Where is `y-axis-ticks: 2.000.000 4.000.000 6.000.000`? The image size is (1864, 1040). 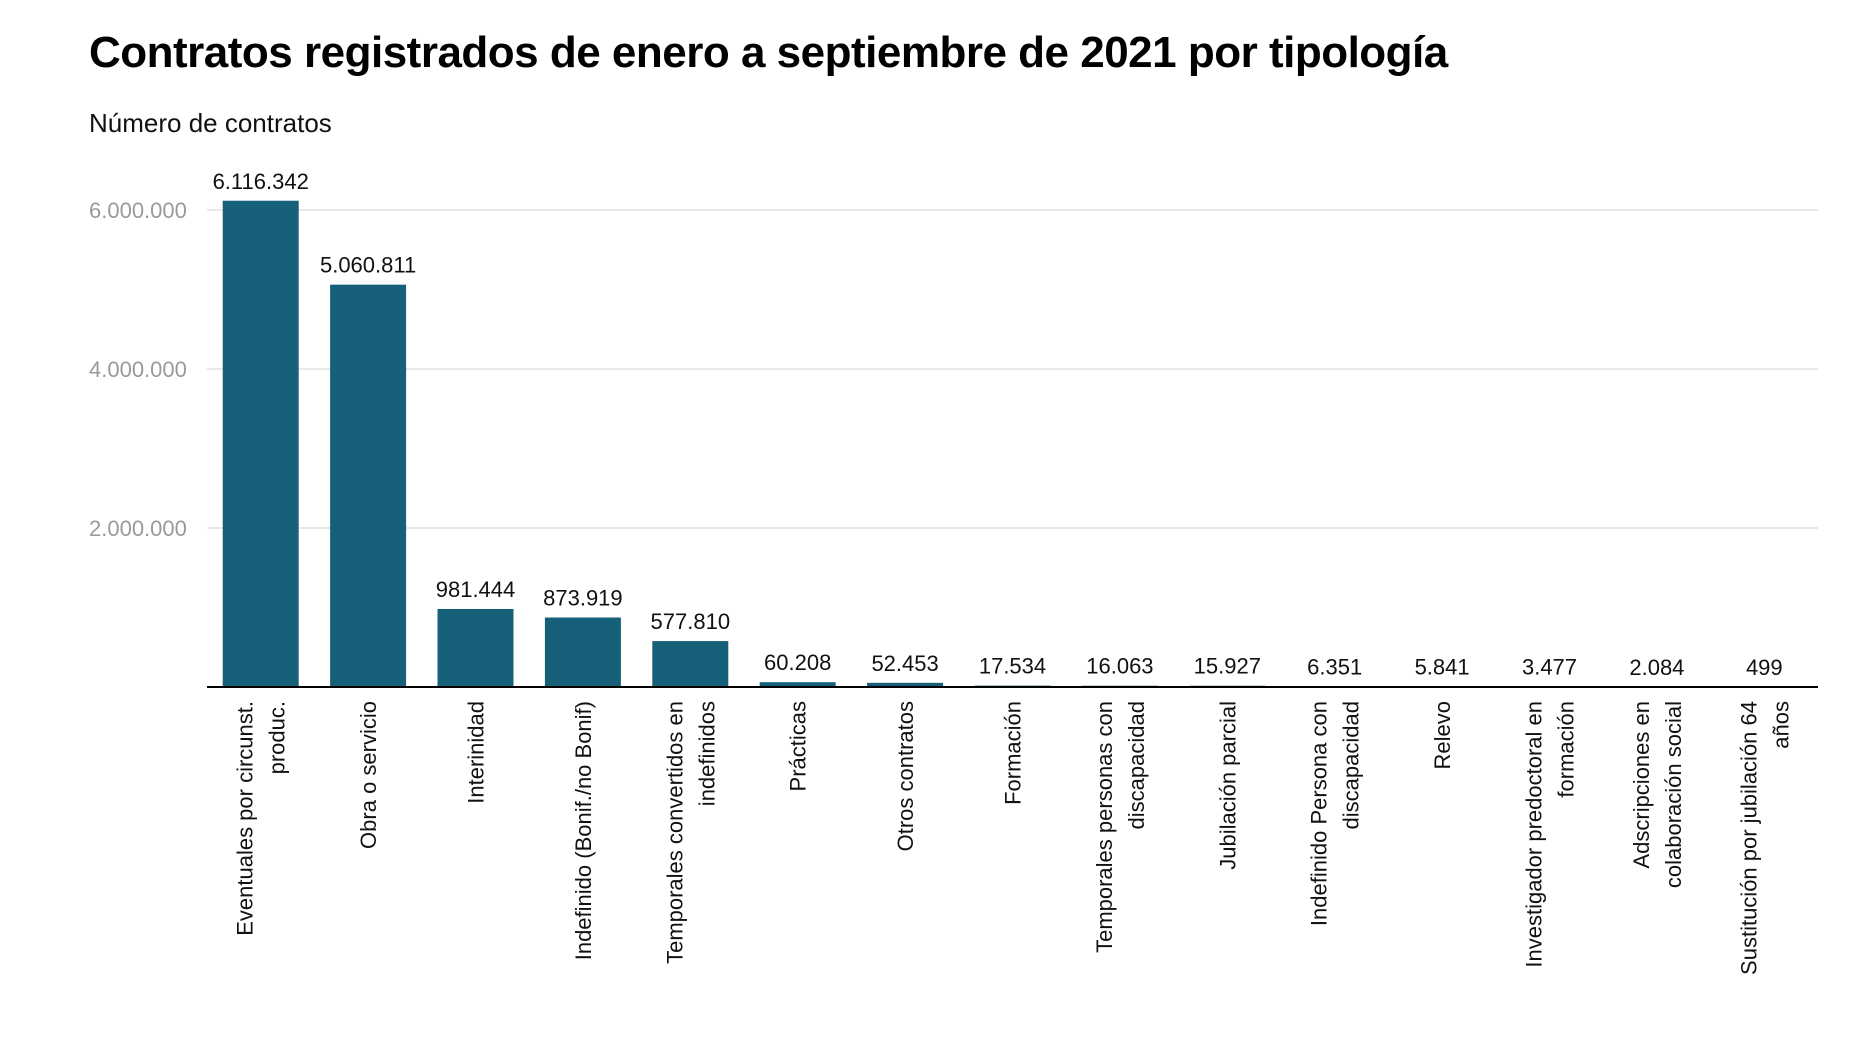
y-axis-ticks: 2.000.000 4.000.000 6.000.000 is located at coordinates (138, 369).